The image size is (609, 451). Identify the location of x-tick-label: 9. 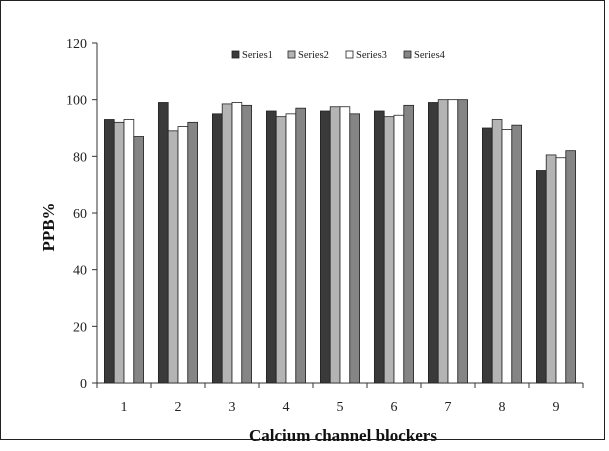
(556, 407).